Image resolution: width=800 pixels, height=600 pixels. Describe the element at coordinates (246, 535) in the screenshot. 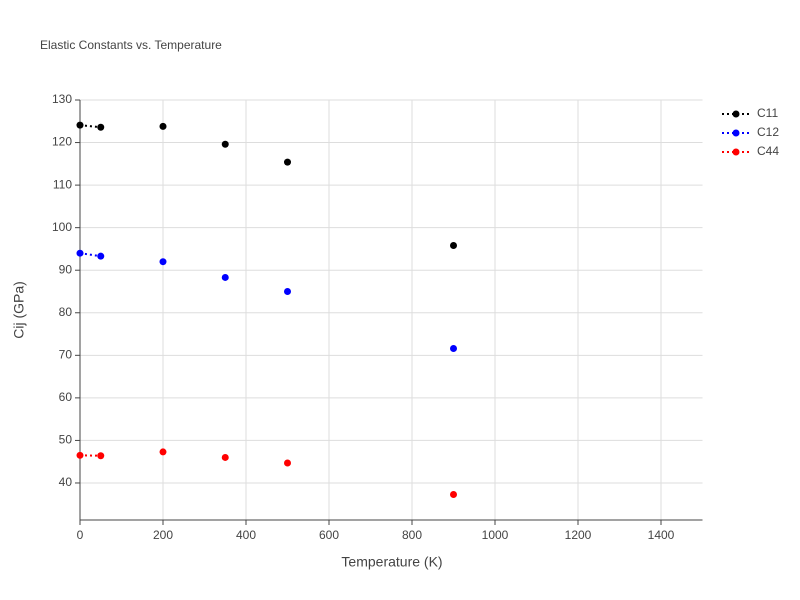

I see `x-tick-label: 400` at that location.